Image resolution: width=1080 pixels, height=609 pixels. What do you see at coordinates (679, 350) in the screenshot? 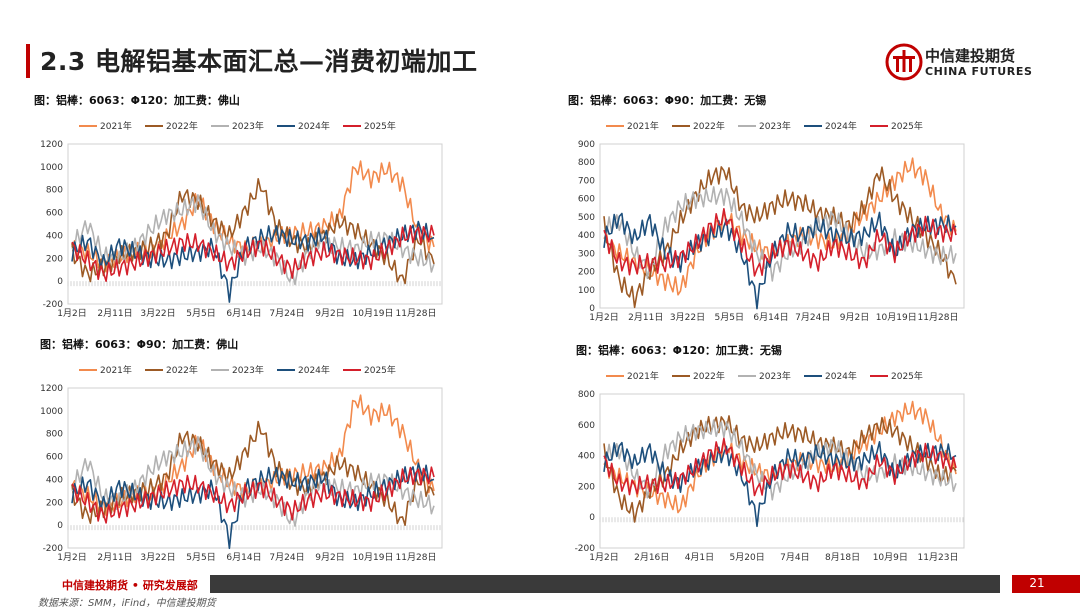
I see `chart-title: 图：铝棒：6063：Φ120：加工费：无锡` at bounding box center [679, 350].